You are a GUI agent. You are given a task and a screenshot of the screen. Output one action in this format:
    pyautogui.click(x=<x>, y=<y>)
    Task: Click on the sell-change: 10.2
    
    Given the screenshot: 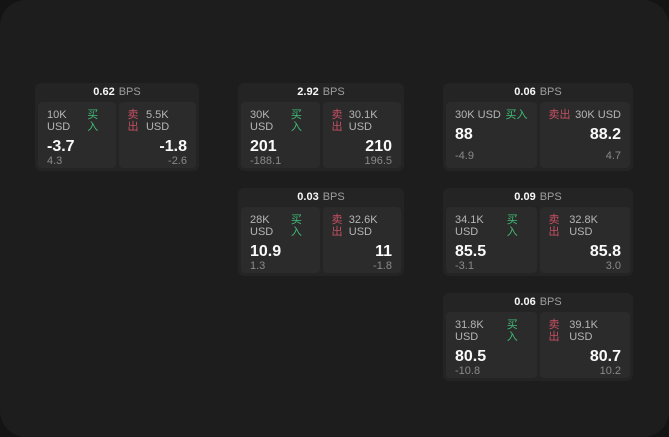 What is the action you would take?
    pyautogui.click(x=610, y=371)
    